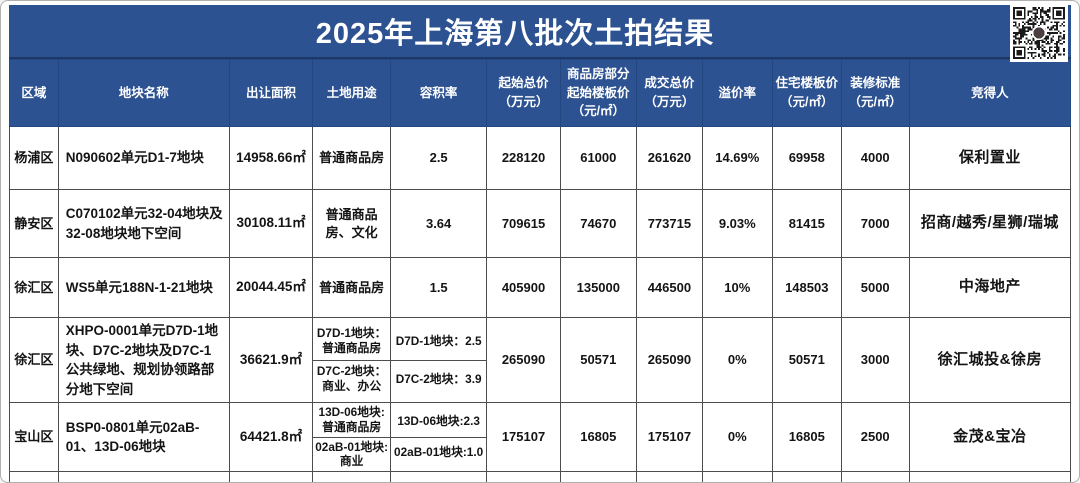  I want to click on start-price-cell: 265090, so click(523, 360).